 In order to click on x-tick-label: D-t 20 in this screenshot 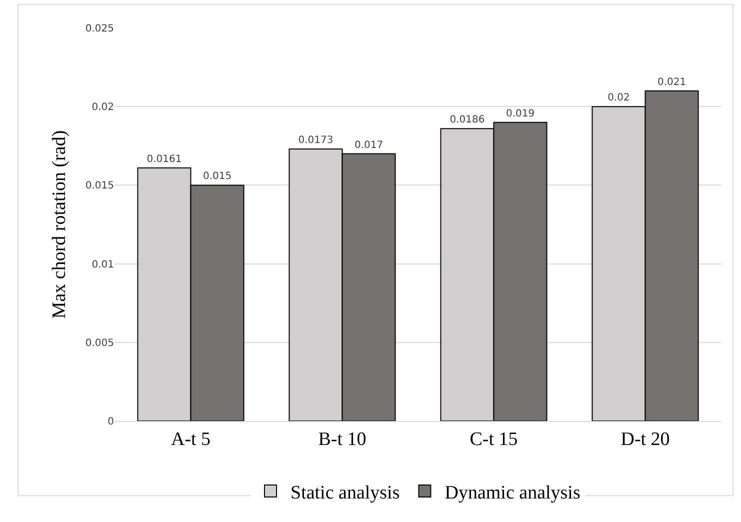, I will do `click(645, 439)`.